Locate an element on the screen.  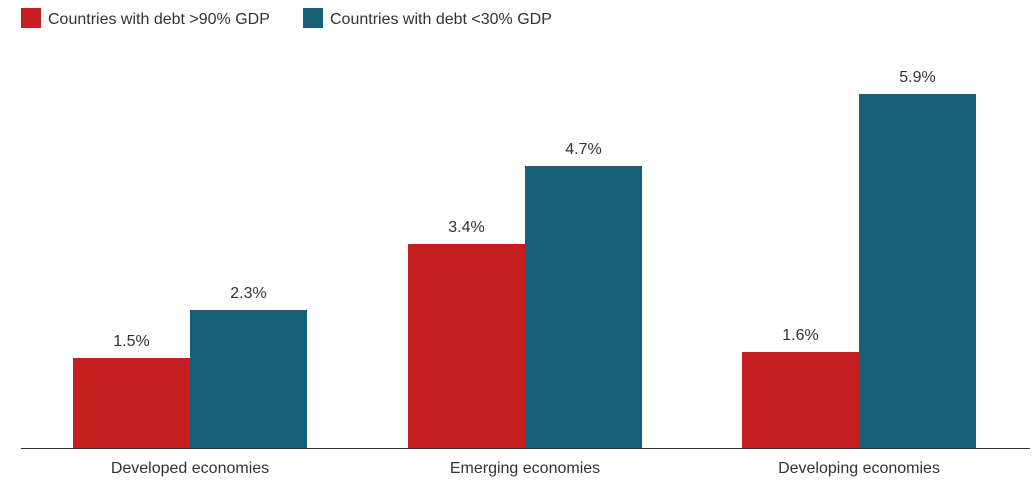
bar-emerging-economies-low-debt is located at coordinates (583, 307).